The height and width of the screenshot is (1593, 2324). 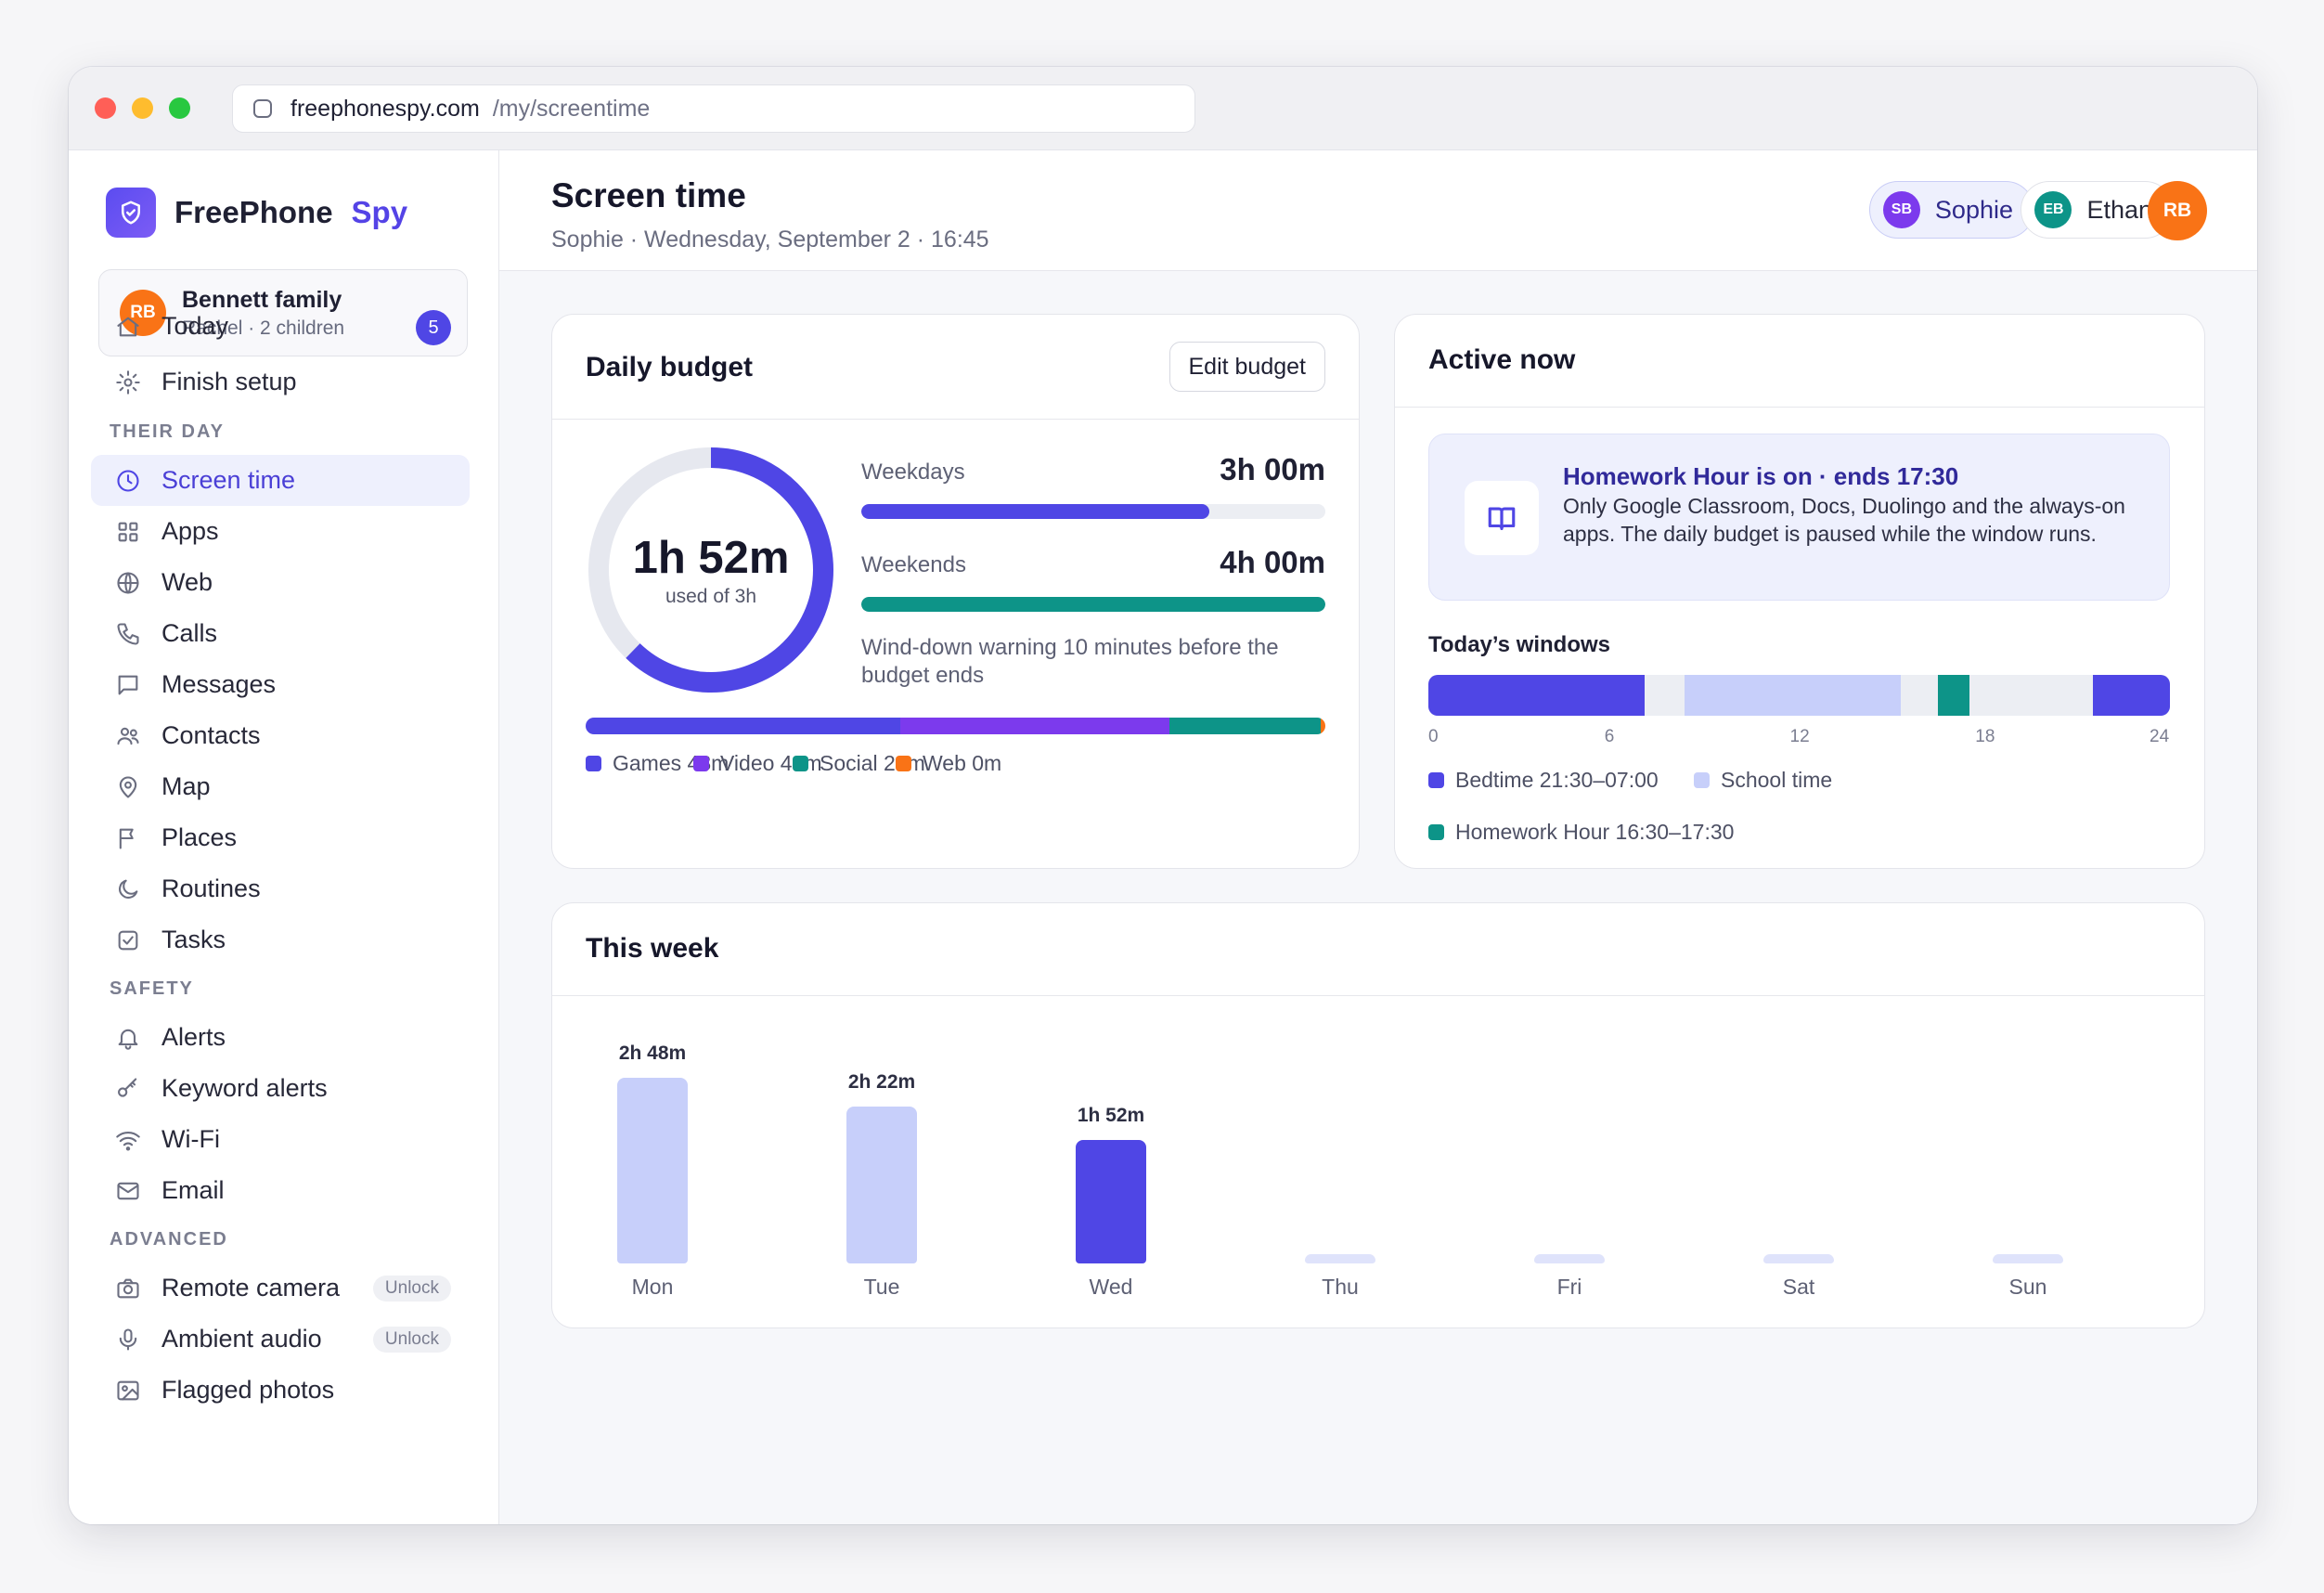 What do you see at coordinates (251, 1288) in the screenshot?
I see `sidebar-item-label: Remote camera` at bounding box center [251, 1288].